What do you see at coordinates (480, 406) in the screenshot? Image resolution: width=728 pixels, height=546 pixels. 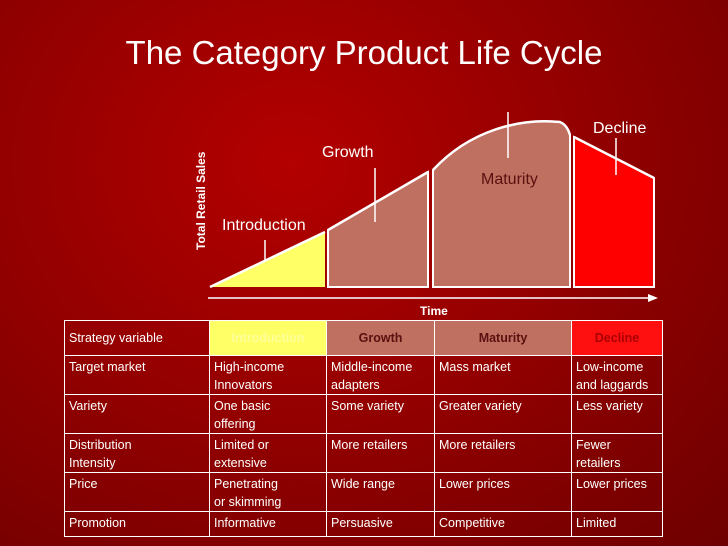 I see `cell-text-line: Greater variety` at bounding box center [480, 406].